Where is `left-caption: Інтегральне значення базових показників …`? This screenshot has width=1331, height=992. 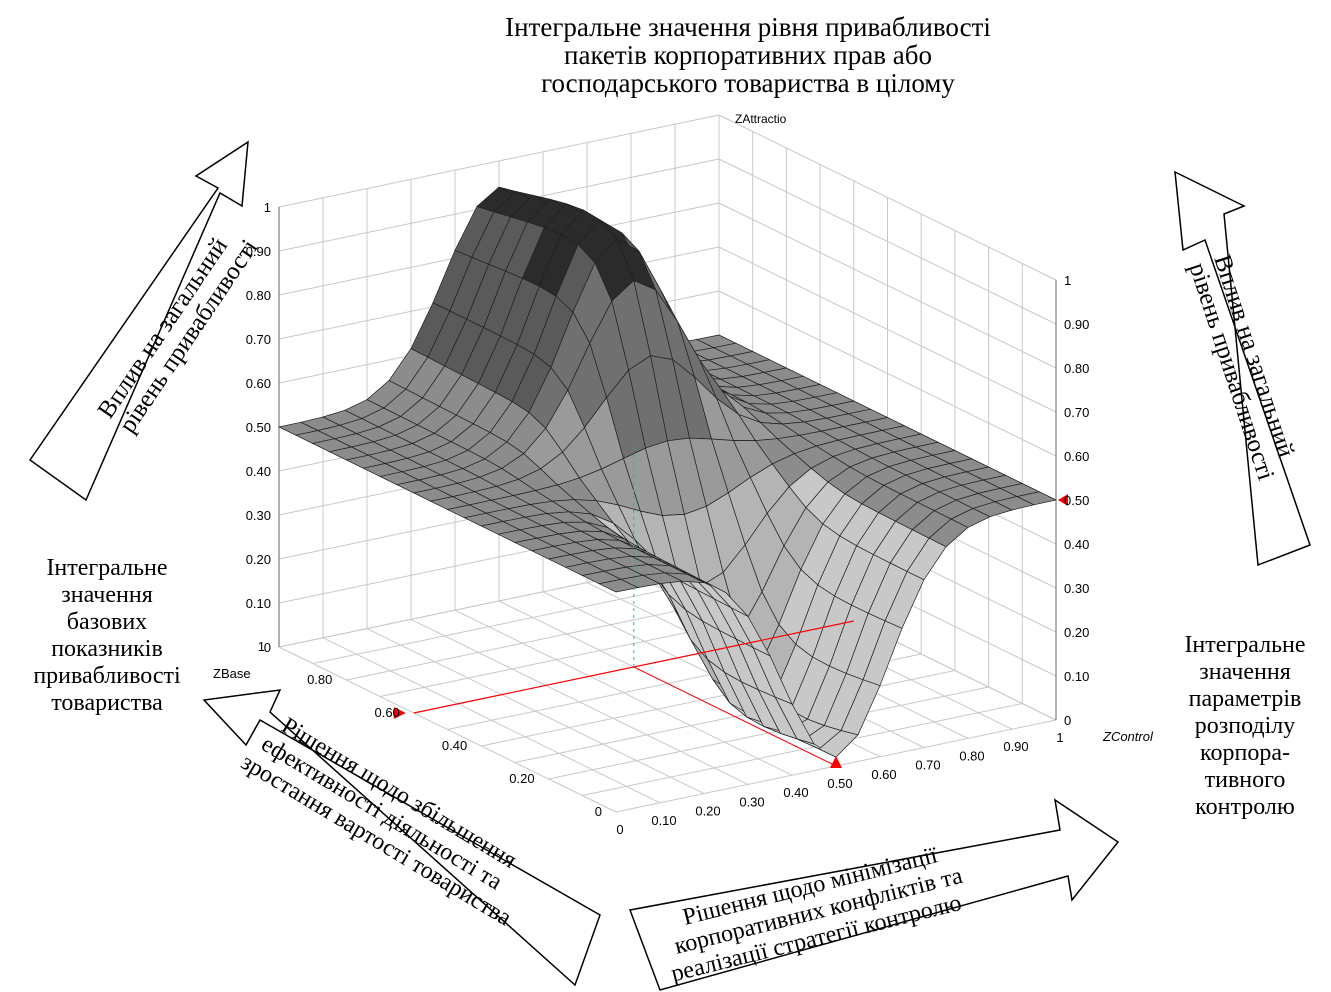 left-caption: Інтегральне значення базових показників … is located at coordinates (107, 635).